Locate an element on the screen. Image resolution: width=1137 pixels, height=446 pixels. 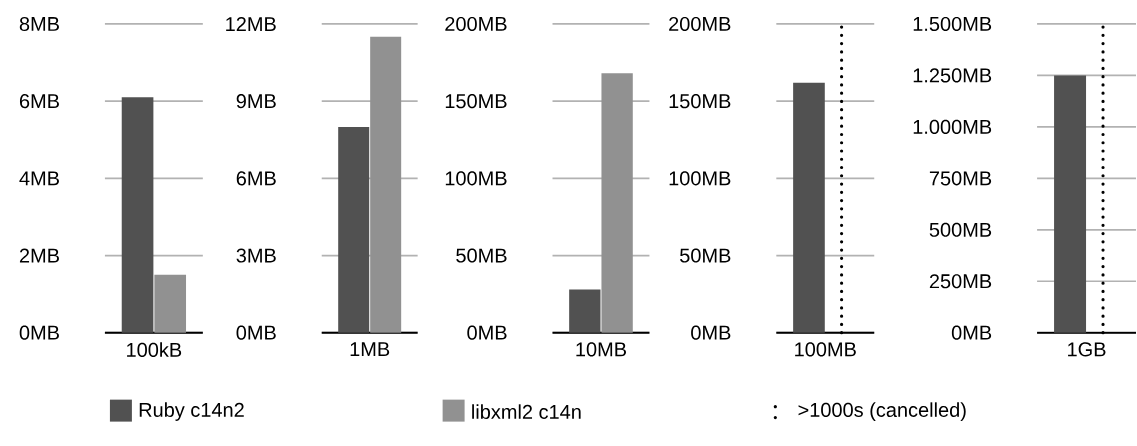
y-tick-label: 1.500MB is located at coordinates (952, 24).